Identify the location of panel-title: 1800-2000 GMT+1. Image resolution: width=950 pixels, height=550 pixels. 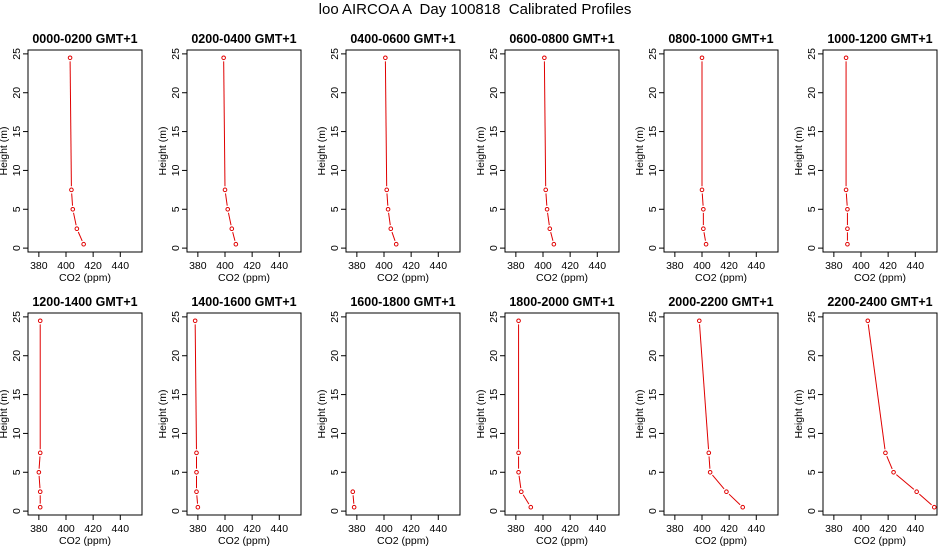
(561, 302).